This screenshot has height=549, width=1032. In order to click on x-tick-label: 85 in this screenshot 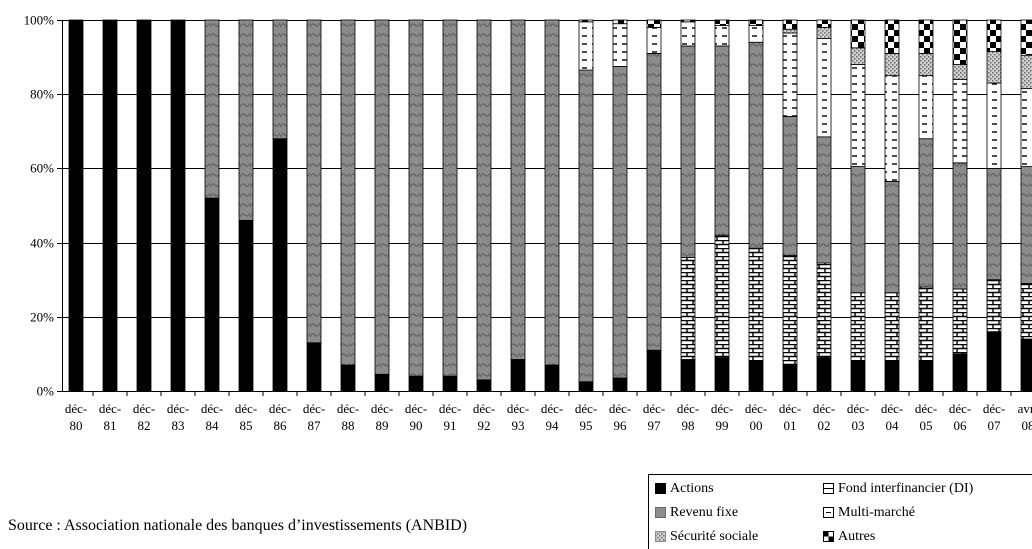, I will do `click(246, 425)`.